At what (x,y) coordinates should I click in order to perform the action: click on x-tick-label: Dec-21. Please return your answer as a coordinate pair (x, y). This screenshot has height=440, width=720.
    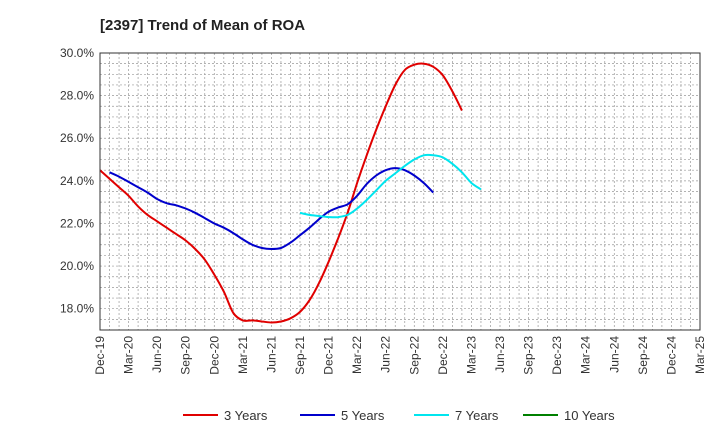
    Looking at the image, I should click on (329, 355).